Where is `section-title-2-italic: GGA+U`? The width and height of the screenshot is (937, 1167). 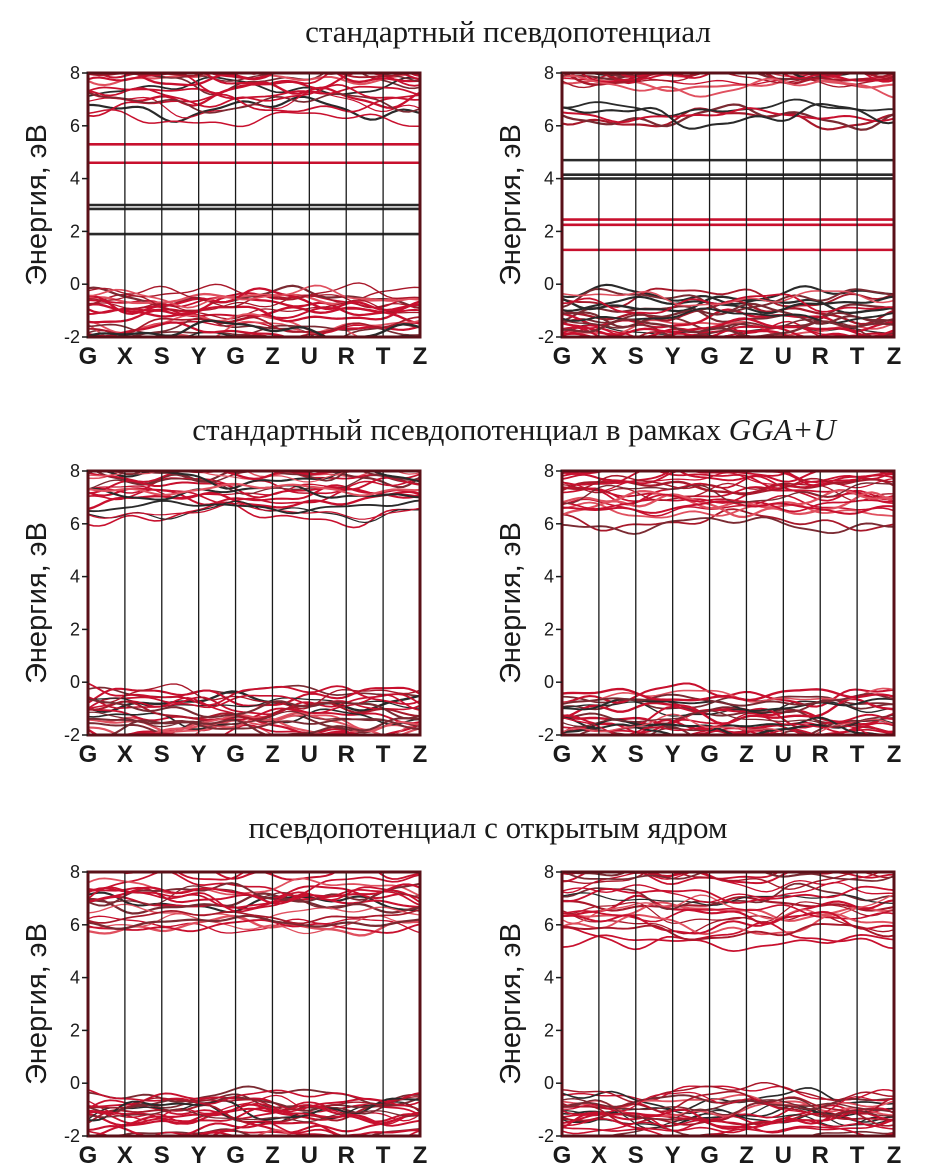
section-title-2-italic: GGA+U is located at coordinates (784, 429).